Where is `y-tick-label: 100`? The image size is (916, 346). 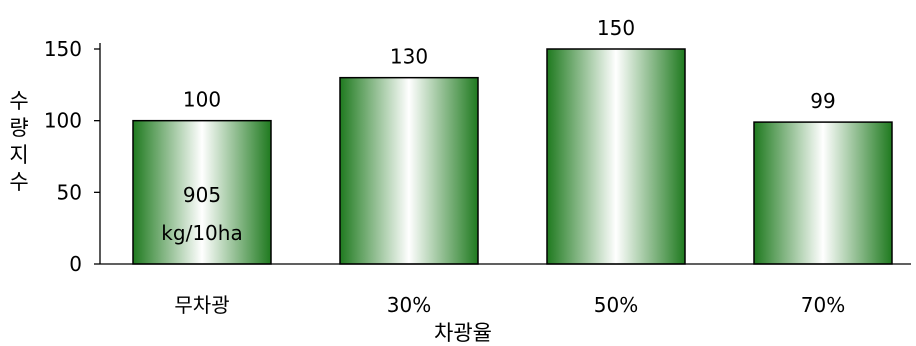
y-tick-label: 100 is located at coordinates (63, 121).